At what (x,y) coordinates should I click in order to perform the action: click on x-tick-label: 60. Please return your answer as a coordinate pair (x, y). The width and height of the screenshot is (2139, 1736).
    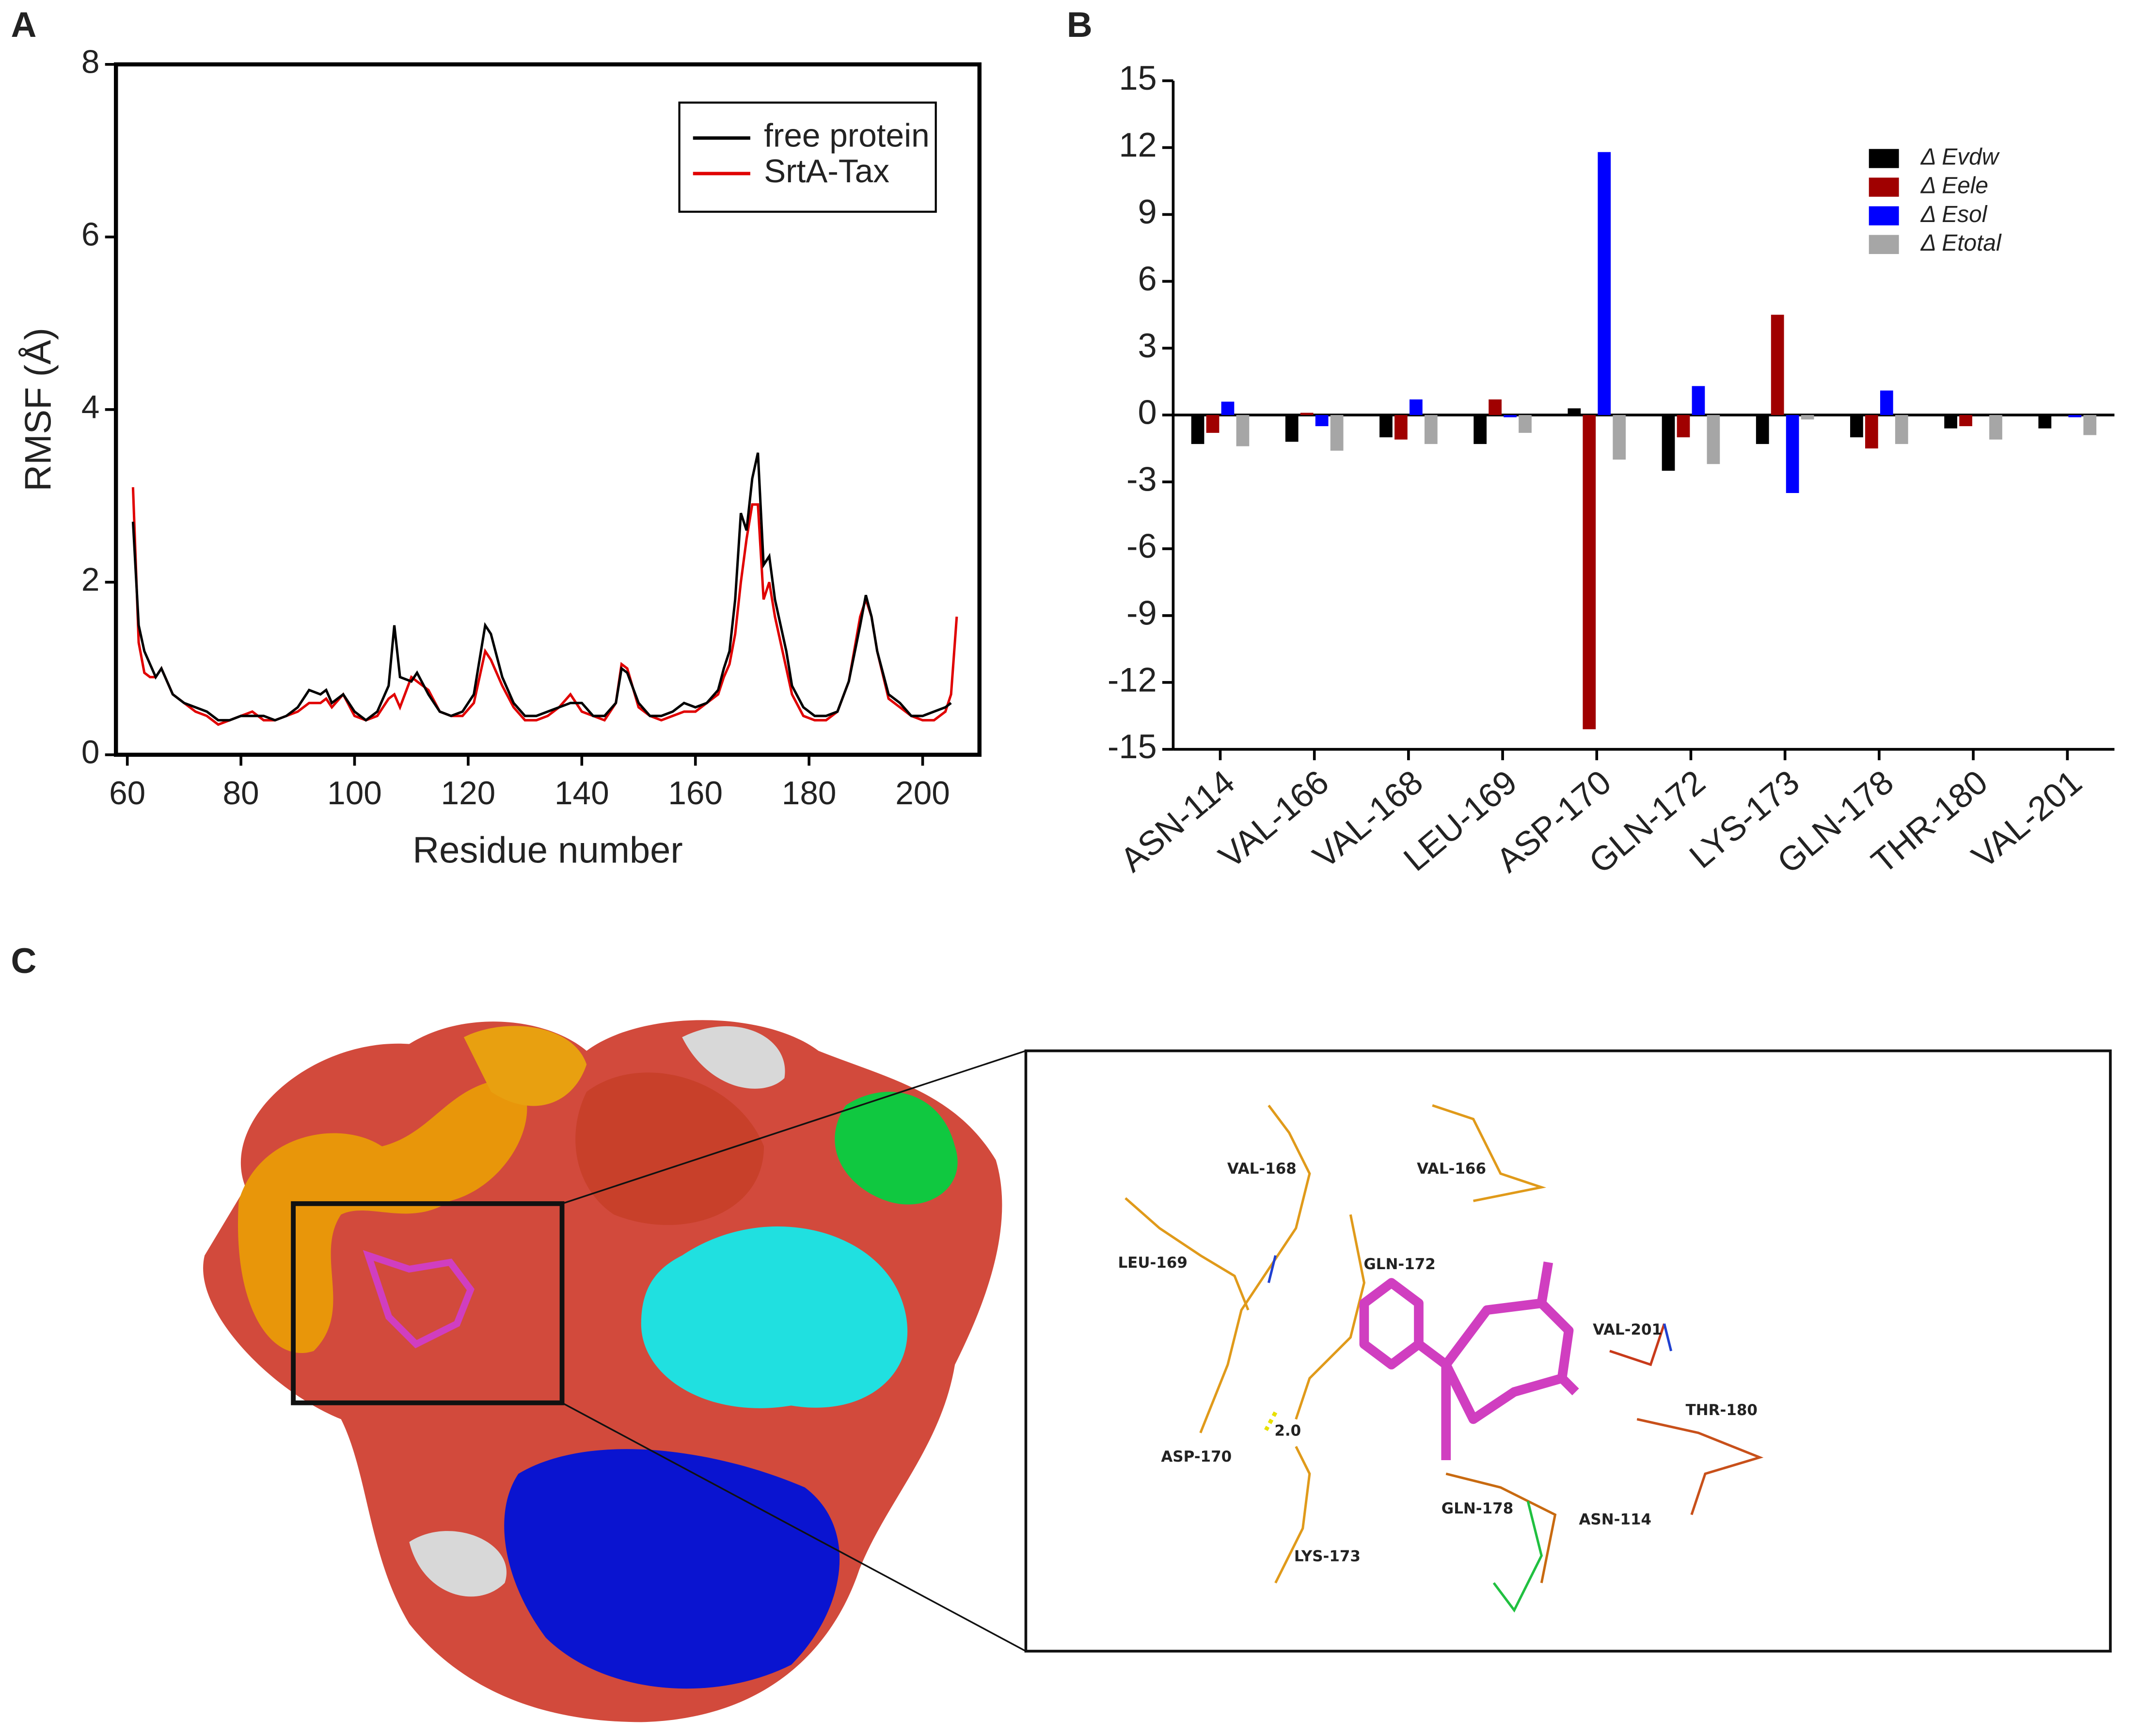
    Looking at the image, I should click on (127, 793).